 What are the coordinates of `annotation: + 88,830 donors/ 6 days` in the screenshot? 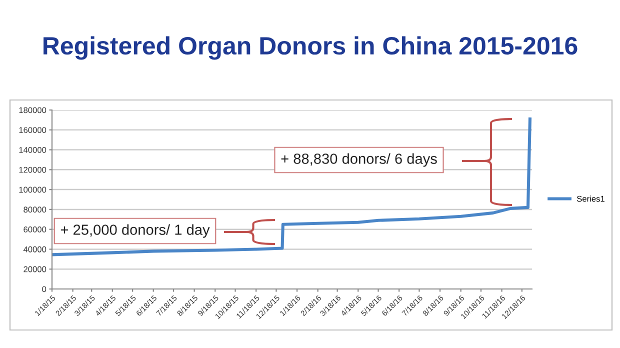 It's located at (359, 160).